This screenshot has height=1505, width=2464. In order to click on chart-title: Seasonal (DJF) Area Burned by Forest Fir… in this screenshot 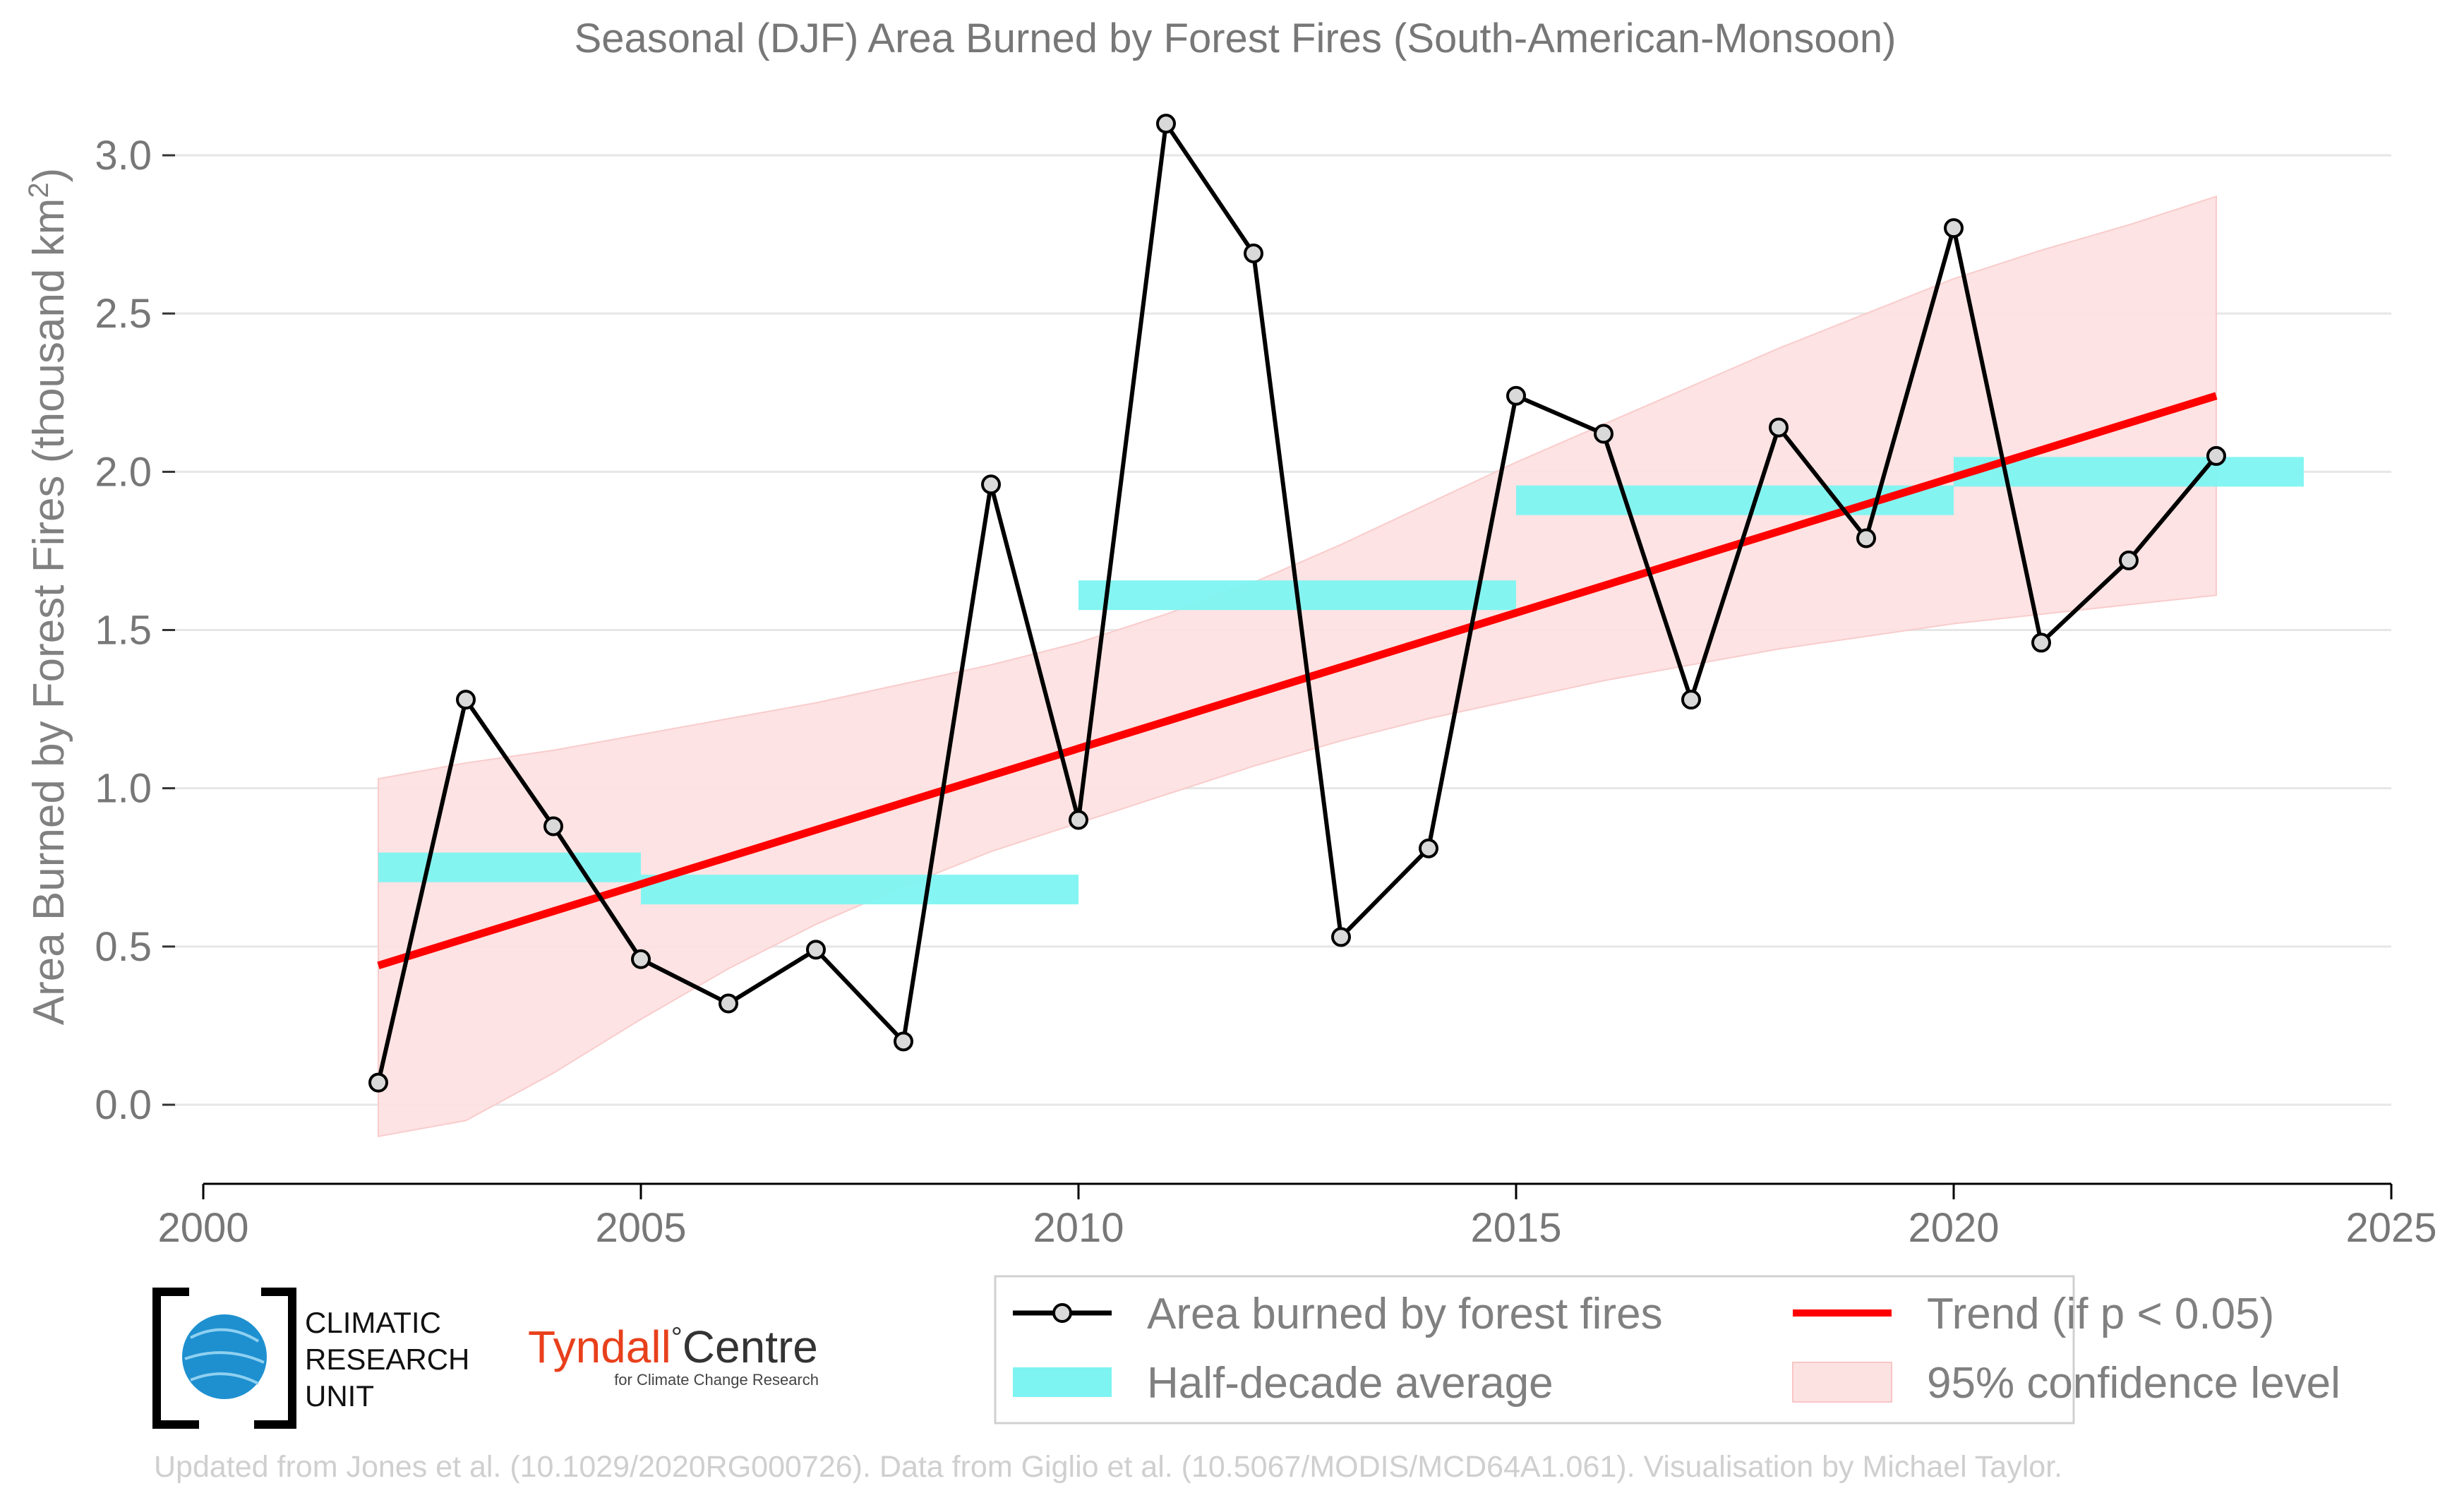, I will do `click(1236, 38)`.